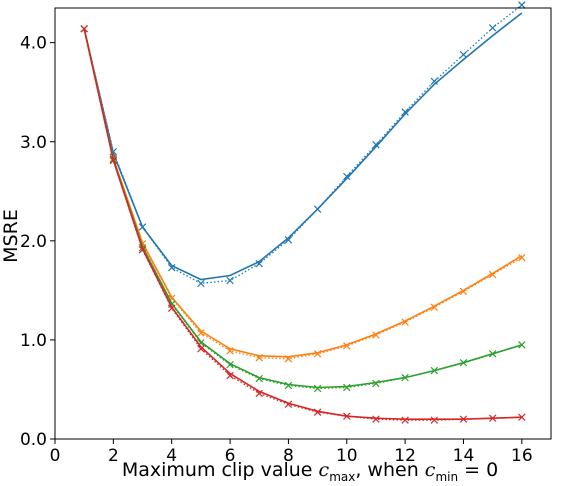  Describe the element at coordinates (33, 440) in the screenshot. I see `y-tick-label: 0.0` at that location.